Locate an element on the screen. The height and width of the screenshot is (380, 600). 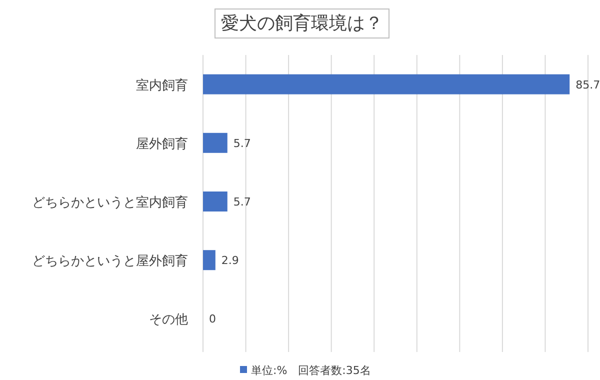
chart-title: 愛犬の飼育環境は？ is located at coordinates (302, 23).